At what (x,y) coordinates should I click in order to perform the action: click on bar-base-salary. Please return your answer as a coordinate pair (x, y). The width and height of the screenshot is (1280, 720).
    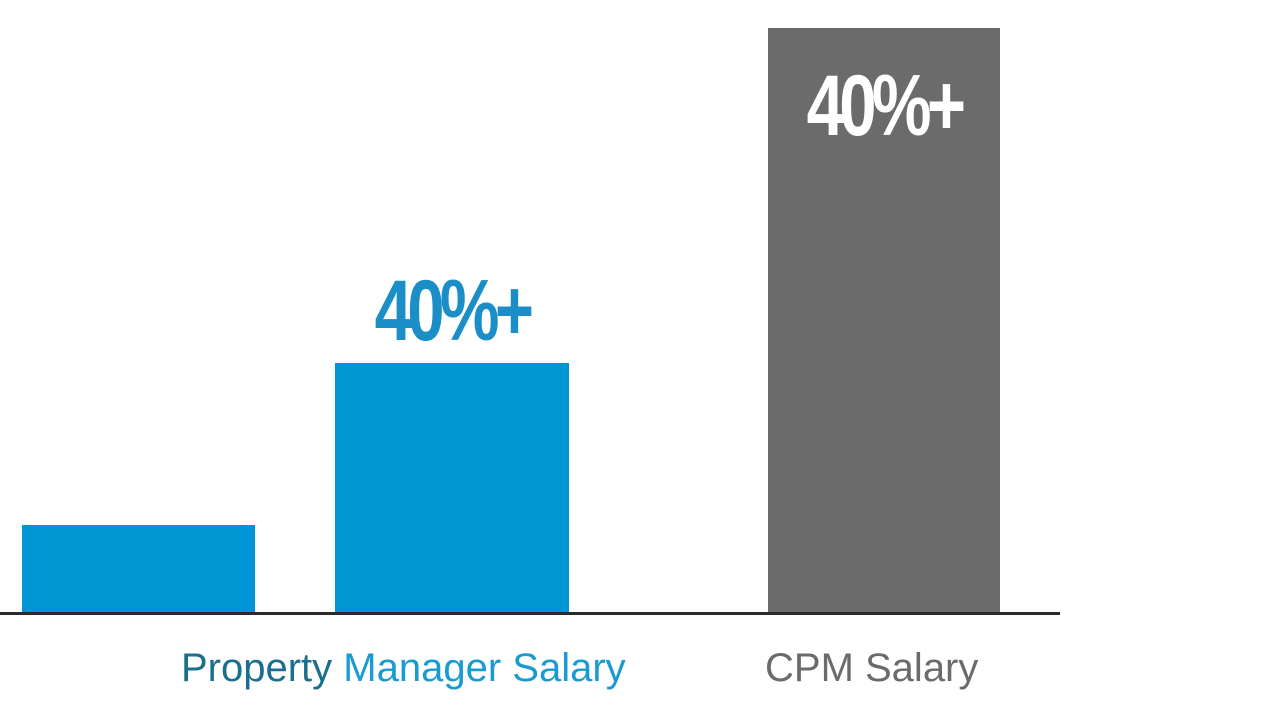
    Looking at the image, I should click on (138, 569).